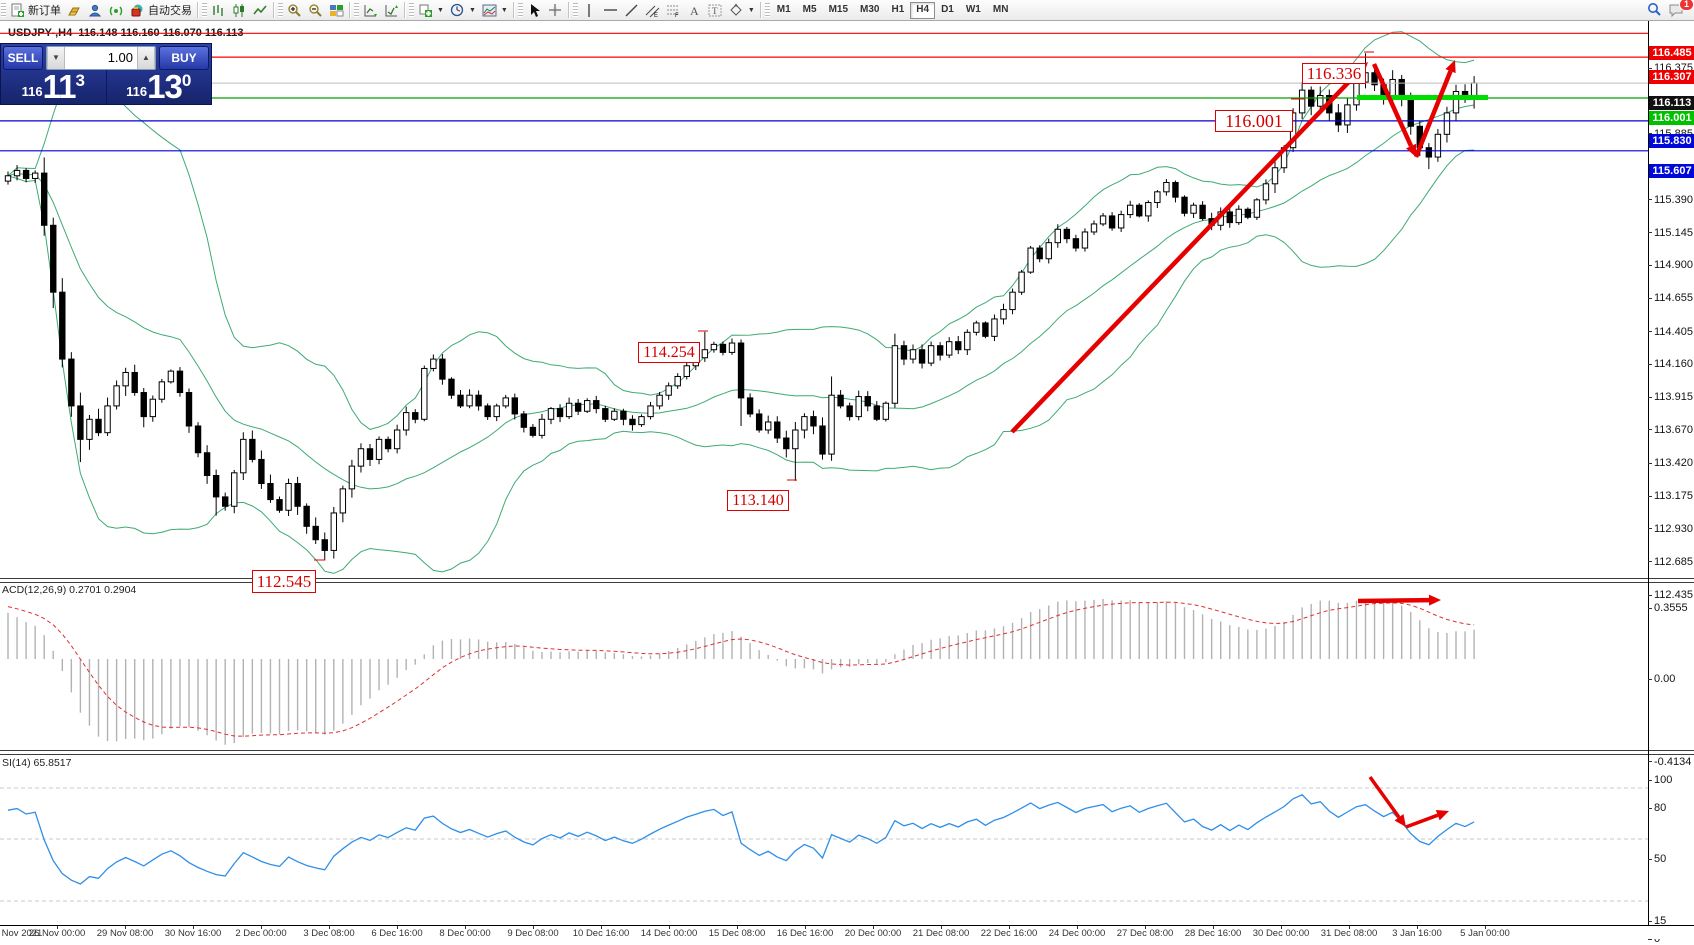 The height and width of the screenshot is (945, 1694). What do you see at coordinates (260, 10) in the screenshot?
I see `line-chart-button` at bounding box center [260, 10].